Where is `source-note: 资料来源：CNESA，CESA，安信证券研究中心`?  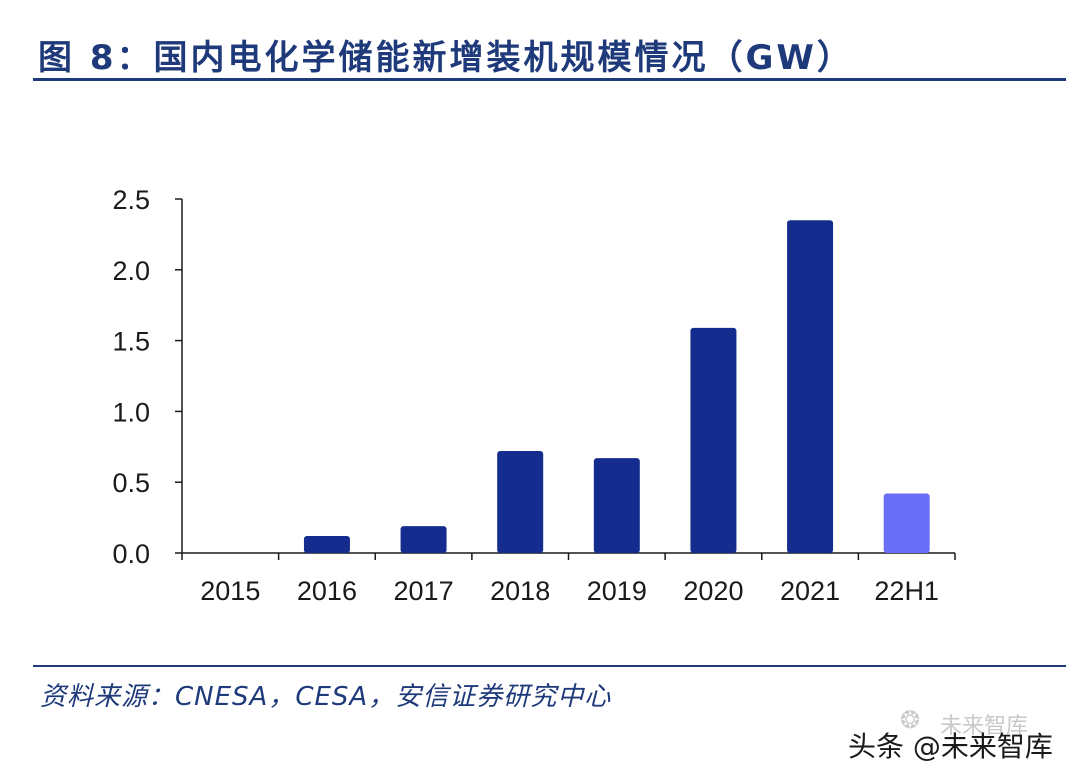
source-note: 资料来源：CNESA，CESA，安信证券研究中心 is located at coordinates (326, 697).